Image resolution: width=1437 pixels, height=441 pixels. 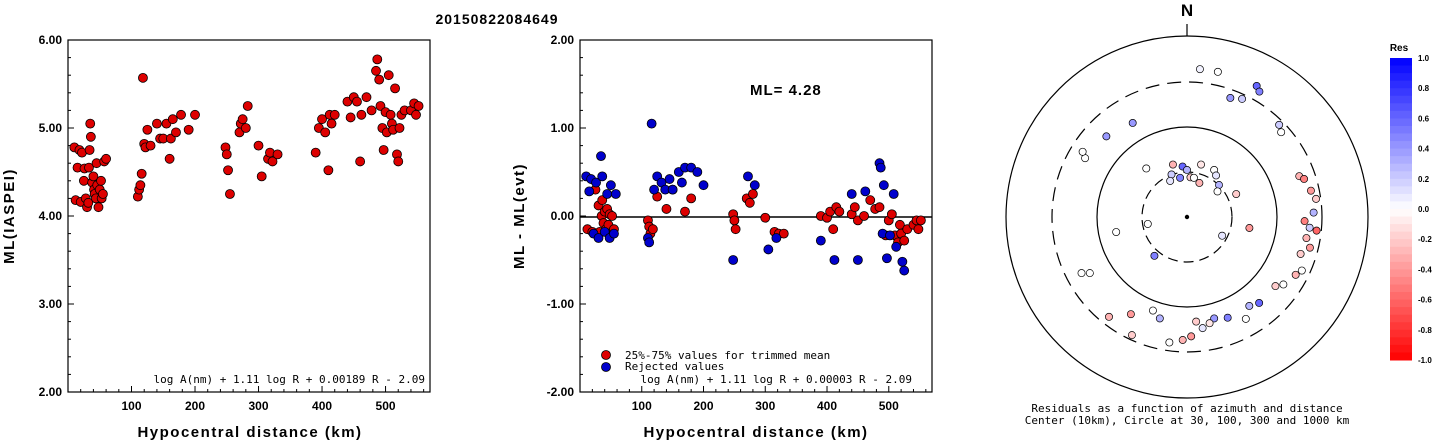 What do you see at coordinates (195, 406) in the screenshot?
I see `x-tick-label: 200` at bounding box center [195, 406].